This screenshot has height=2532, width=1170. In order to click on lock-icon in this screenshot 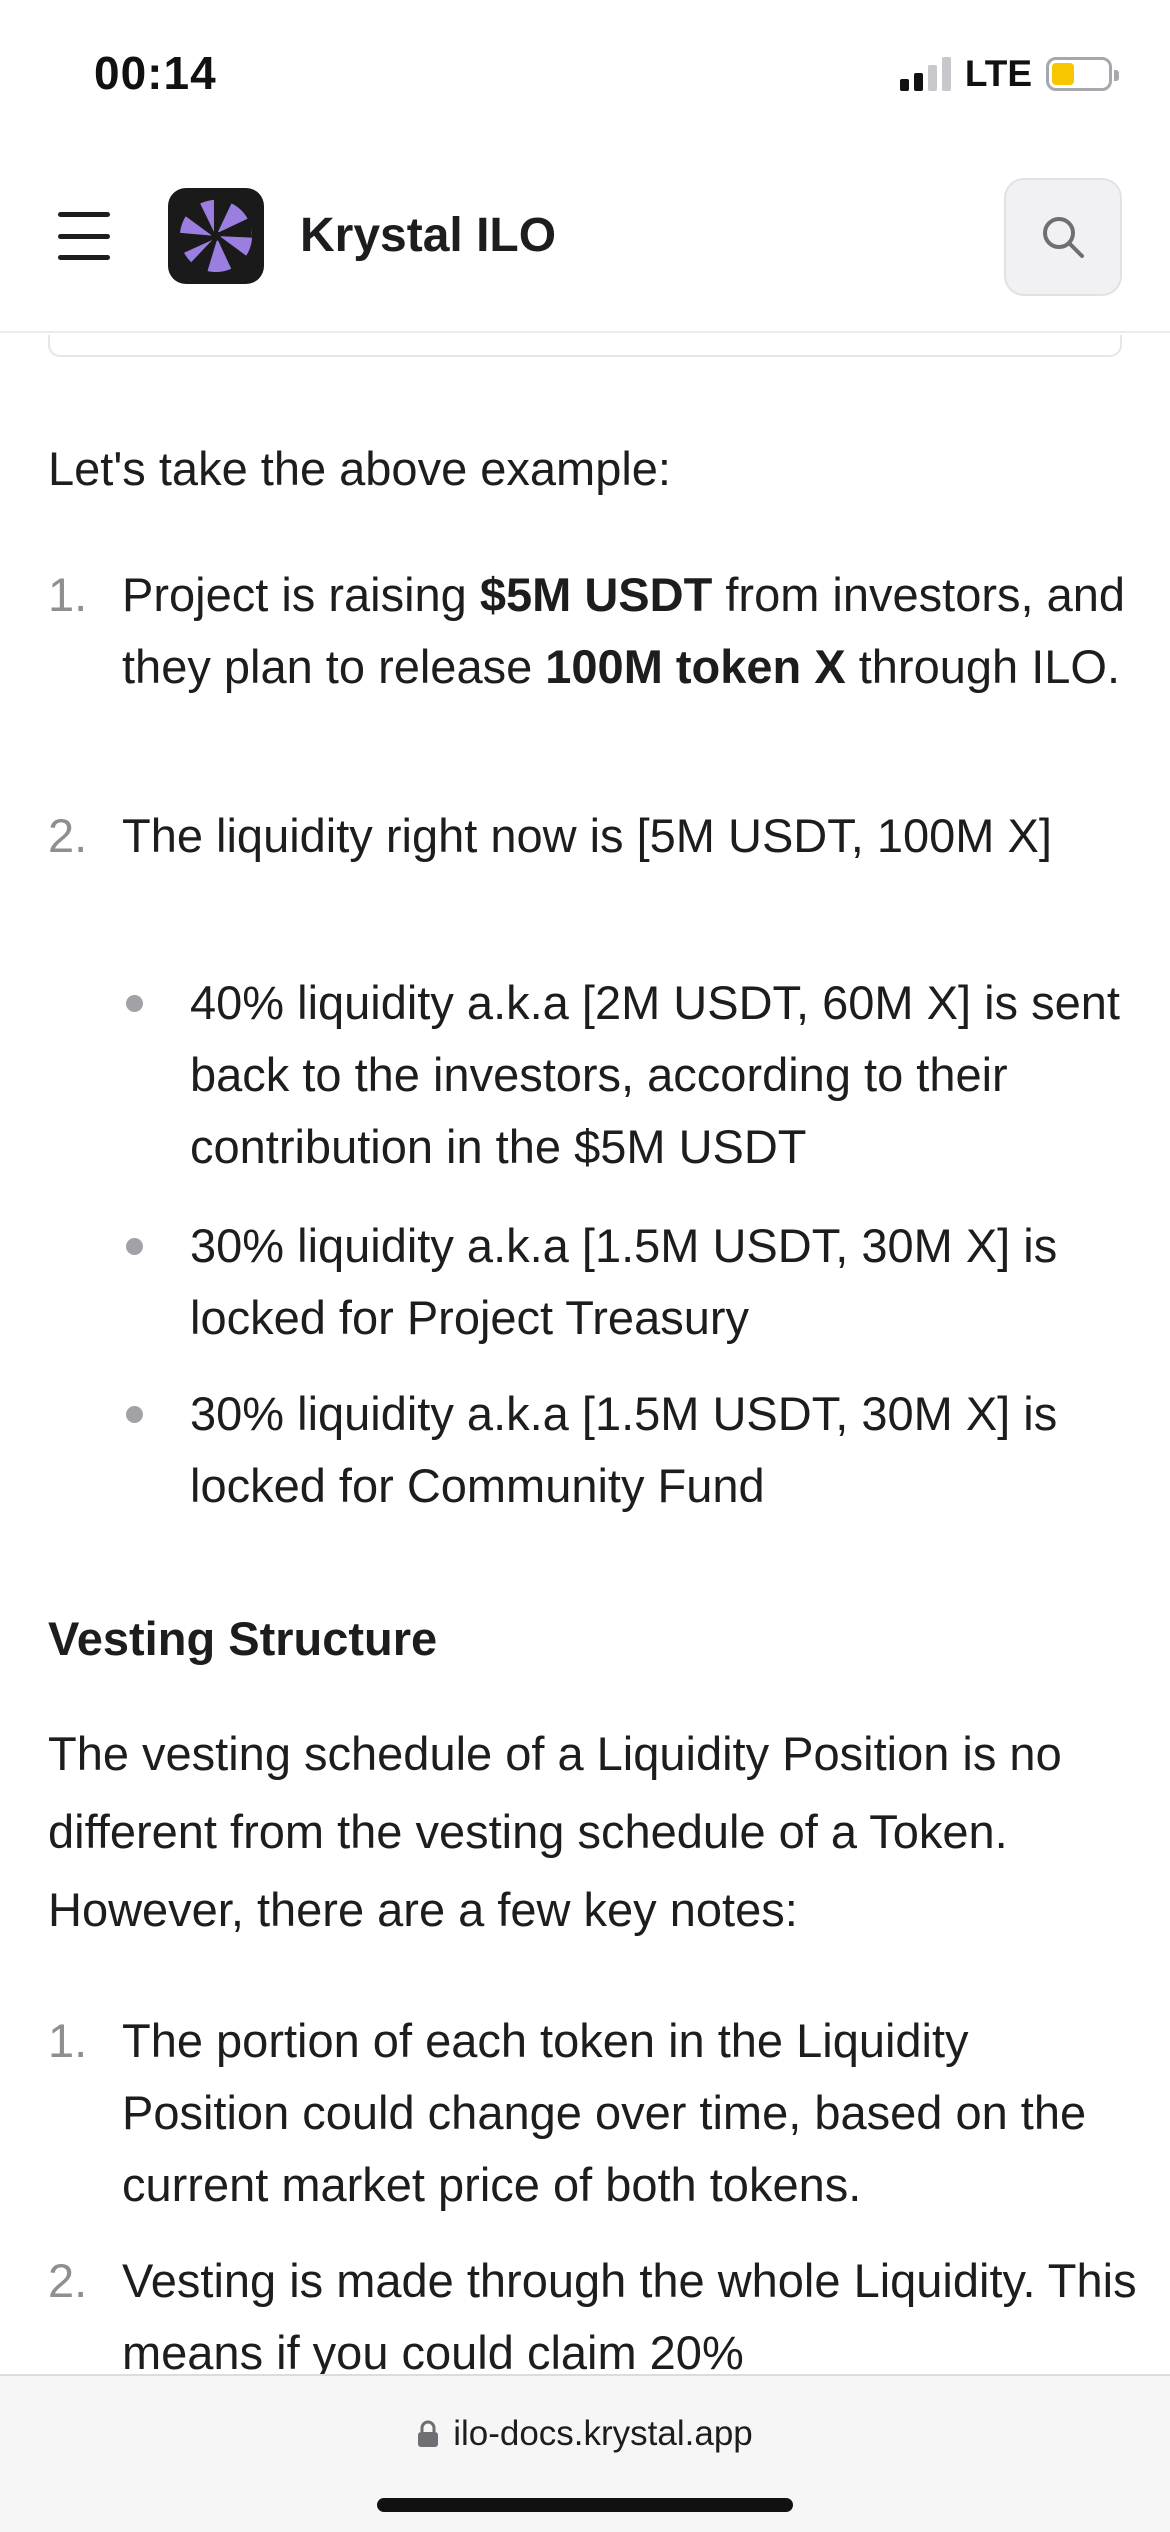, I will do `click(428, 2433)`.